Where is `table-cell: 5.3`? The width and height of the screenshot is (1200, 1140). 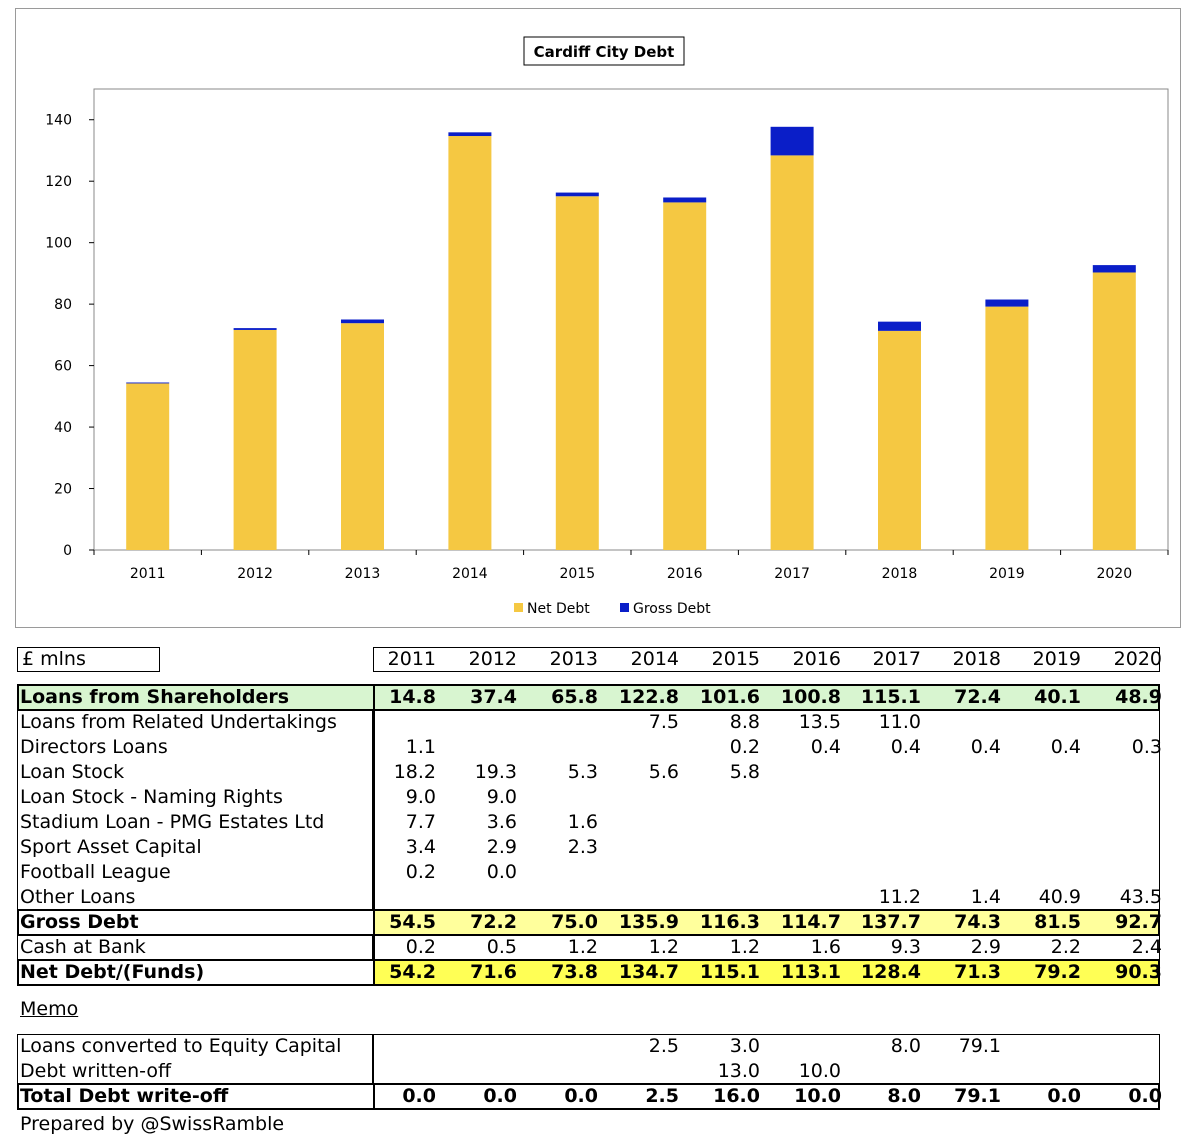 table-cell: 5.3 is located at coordinates (582, 772).